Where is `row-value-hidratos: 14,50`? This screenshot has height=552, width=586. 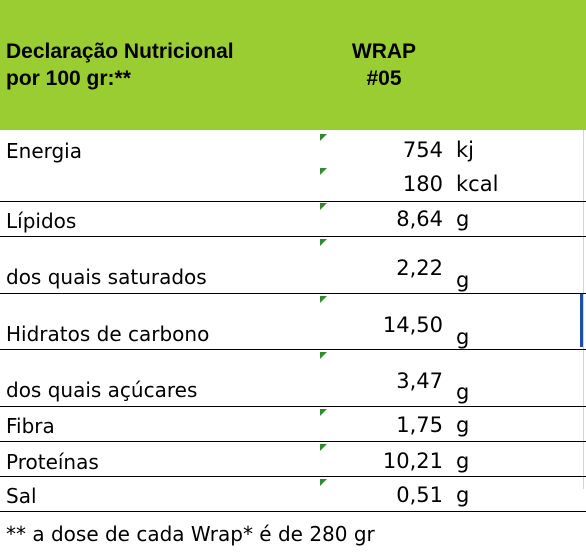 row-value-hidratos: 14,50 is located at coordinates (412, 325).